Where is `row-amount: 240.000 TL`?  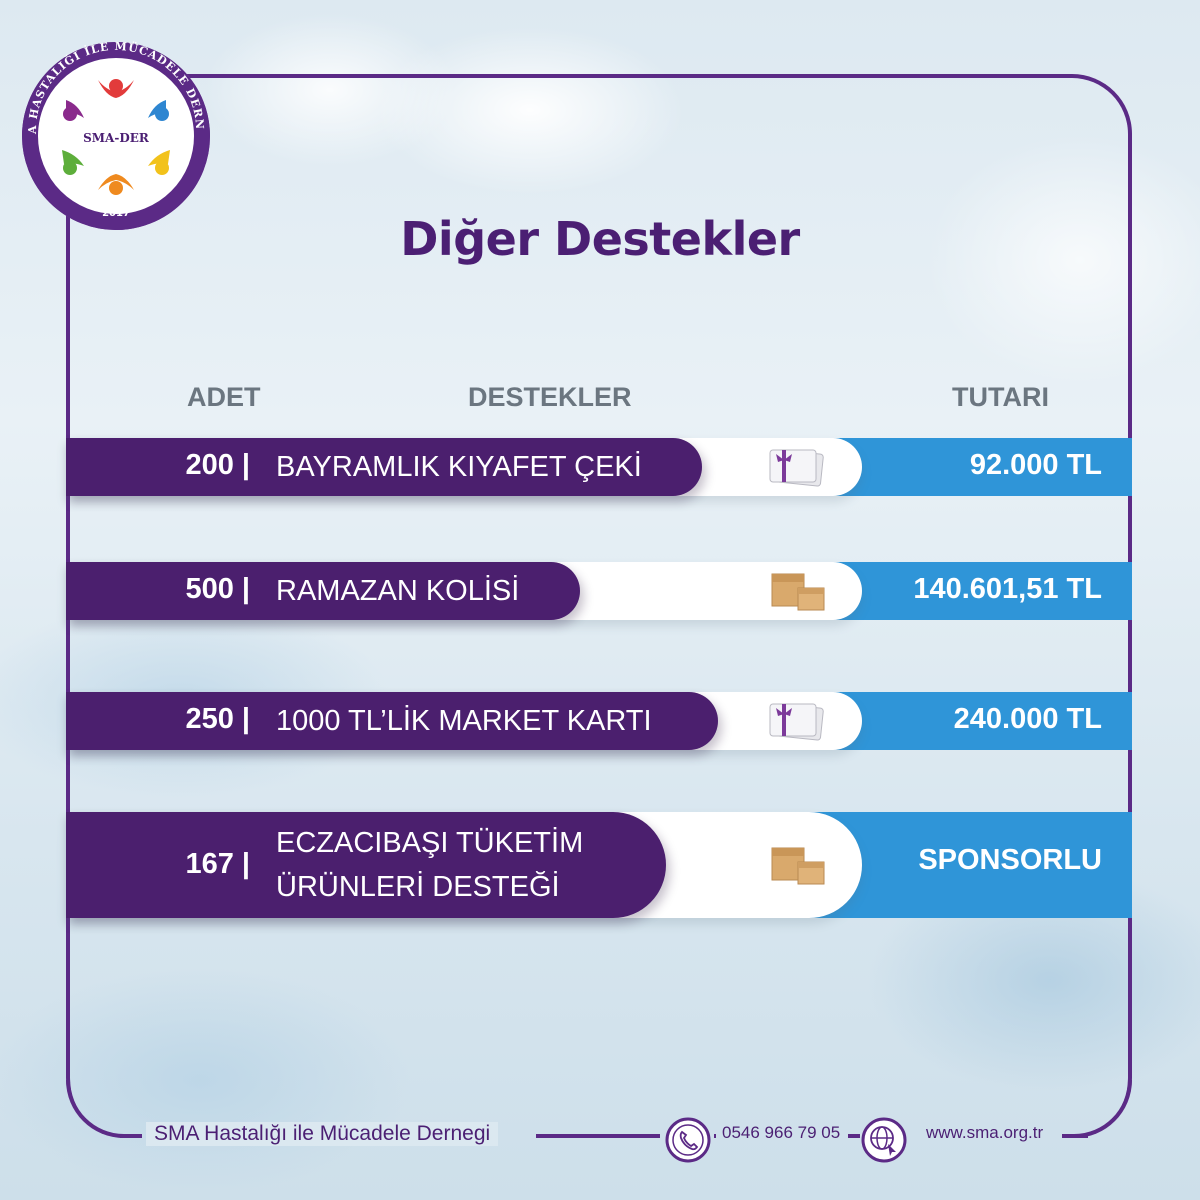 row-amount: 240.000 TL is located at coordinates (1027, 719).